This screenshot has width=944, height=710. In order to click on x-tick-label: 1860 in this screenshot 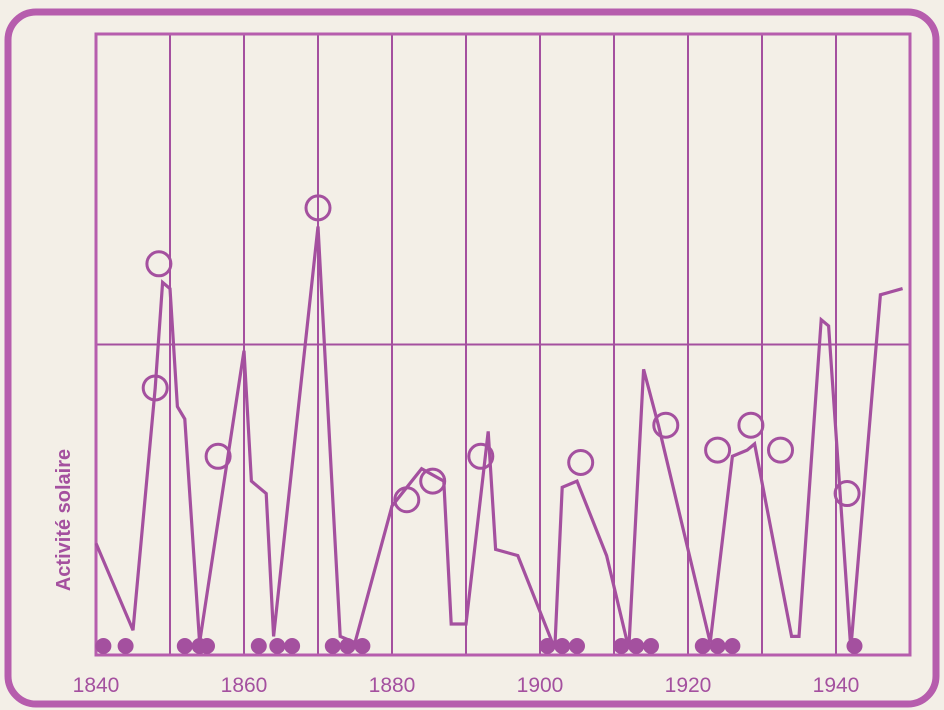, I will do `click(244, 685)`.